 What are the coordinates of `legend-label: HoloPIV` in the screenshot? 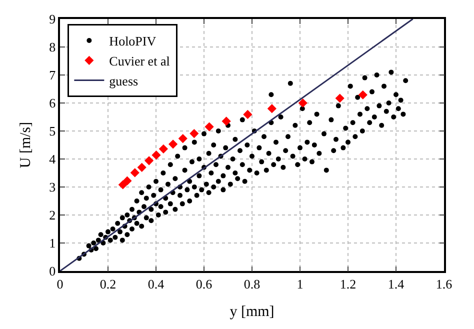 It's located at (133, 41).